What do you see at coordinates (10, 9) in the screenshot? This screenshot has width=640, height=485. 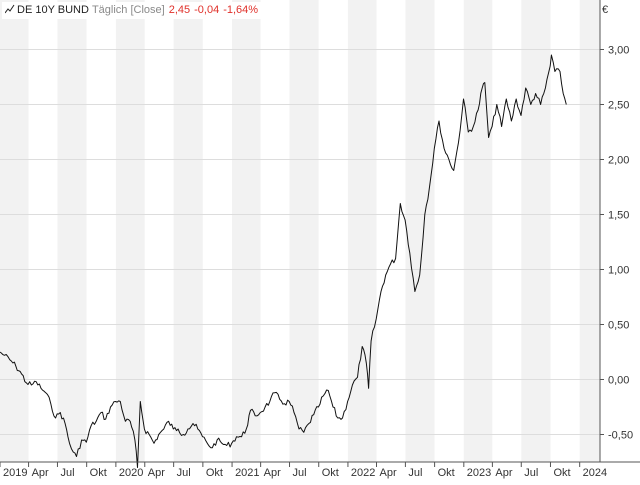 I see `line-chart-icon` at bounding box center [10, 9].